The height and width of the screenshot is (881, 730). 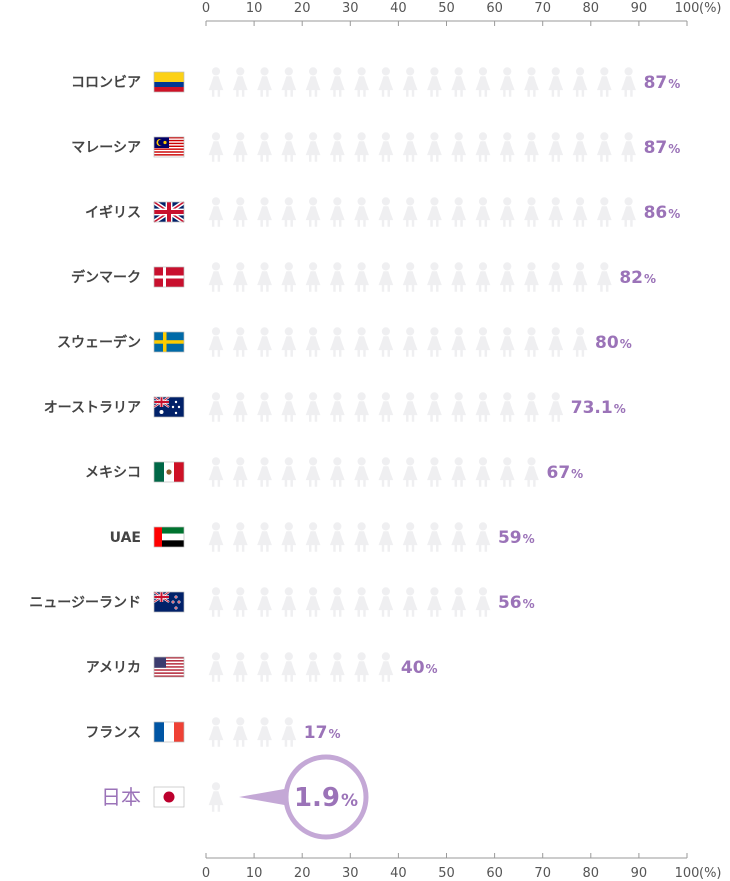 What do you see at coordinates (169, 797) in the screenshot?
I see `flag-sun` at bounding box center [169, 797].